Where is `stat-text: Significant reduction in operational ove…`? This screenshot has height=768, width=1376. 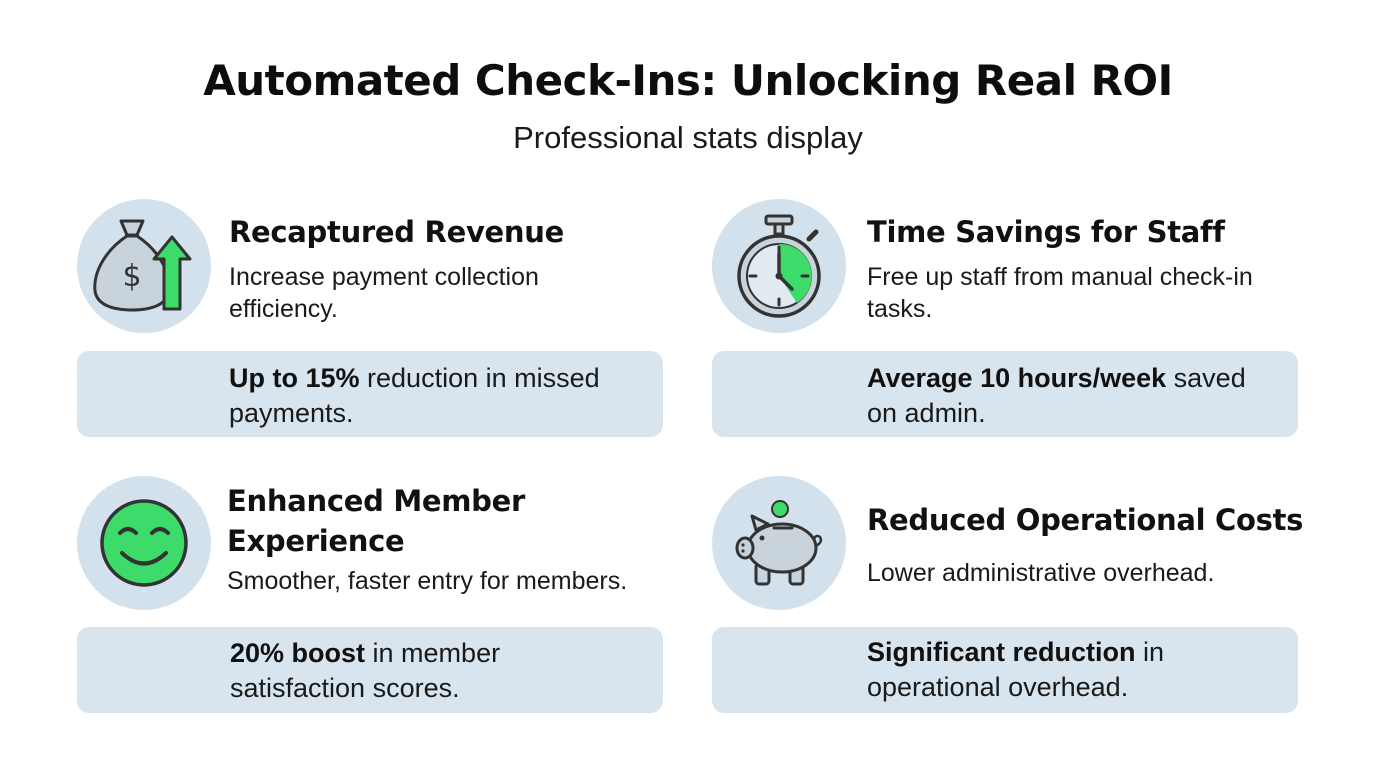
stat-text: Significant reduction in operational ove… is located at coordinates (1067, 670).